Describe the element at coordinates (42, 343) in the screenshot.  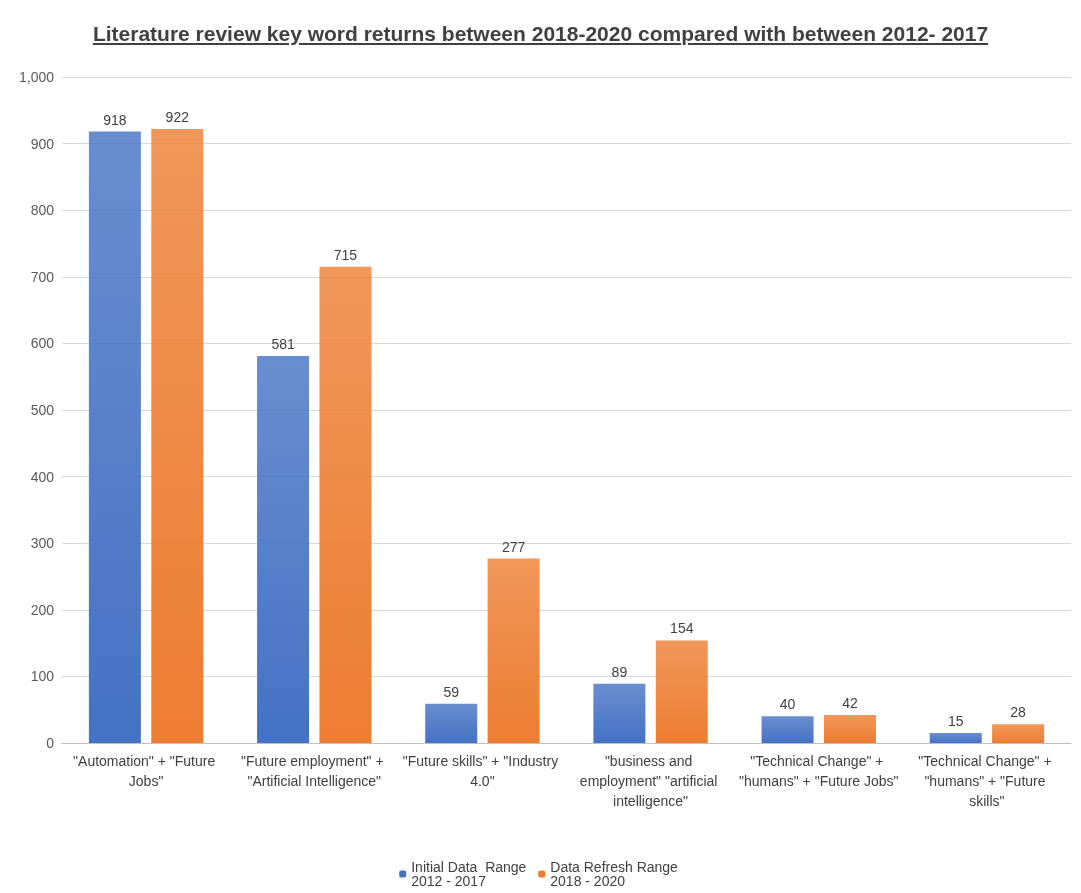
I see `y-tick-label: 600` at that location.